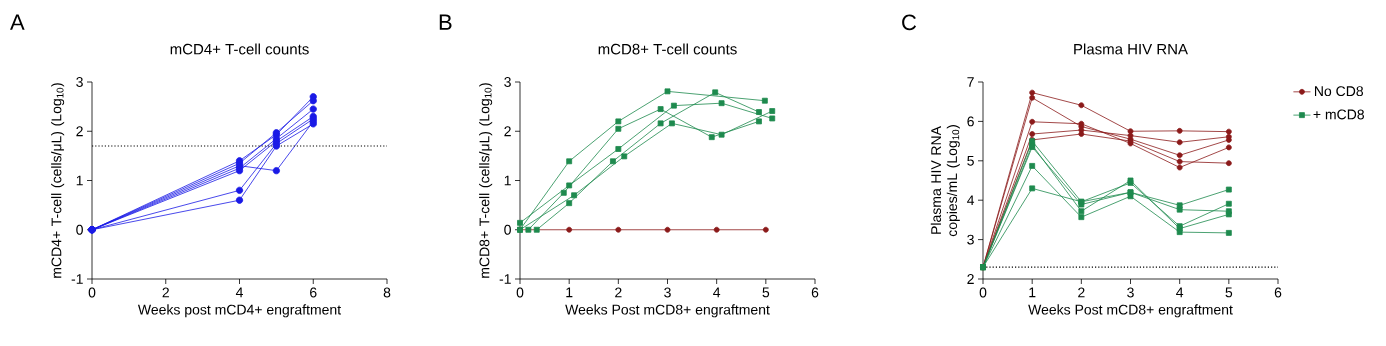 Image resolution: width=1386 pixels, height=346 pixels. What do you see at coordinates (17, 22) in the screenshot?
I see `text: A` at bounding box center [17, 22].